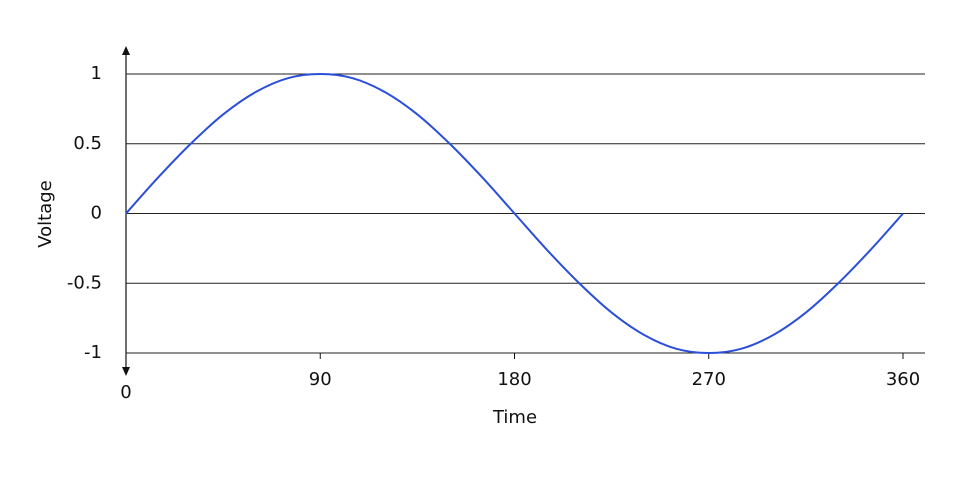 This screenshot has width=960, height=480. Describe the element at coordinates (514, 417) in the screenshot. I see `x-axis-label: Time` at that location.